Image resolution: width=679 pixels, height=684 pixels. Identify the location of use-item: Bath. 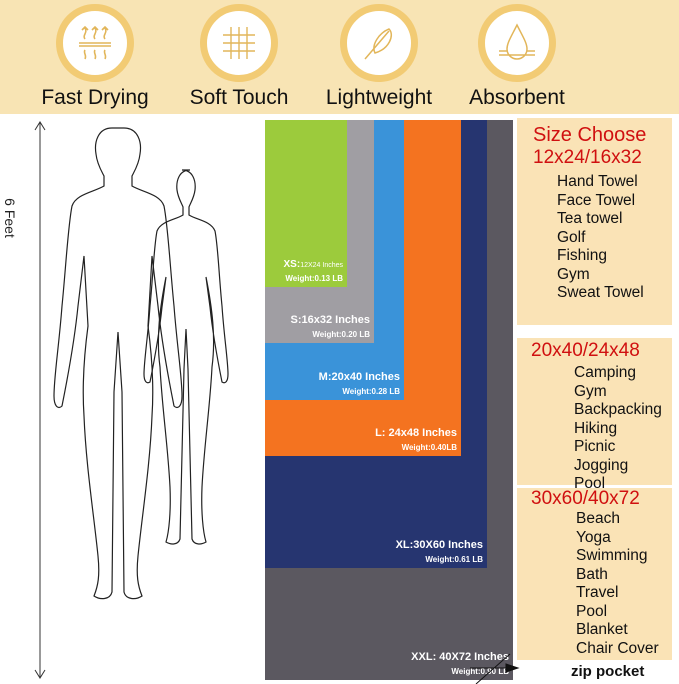
(592, 574).